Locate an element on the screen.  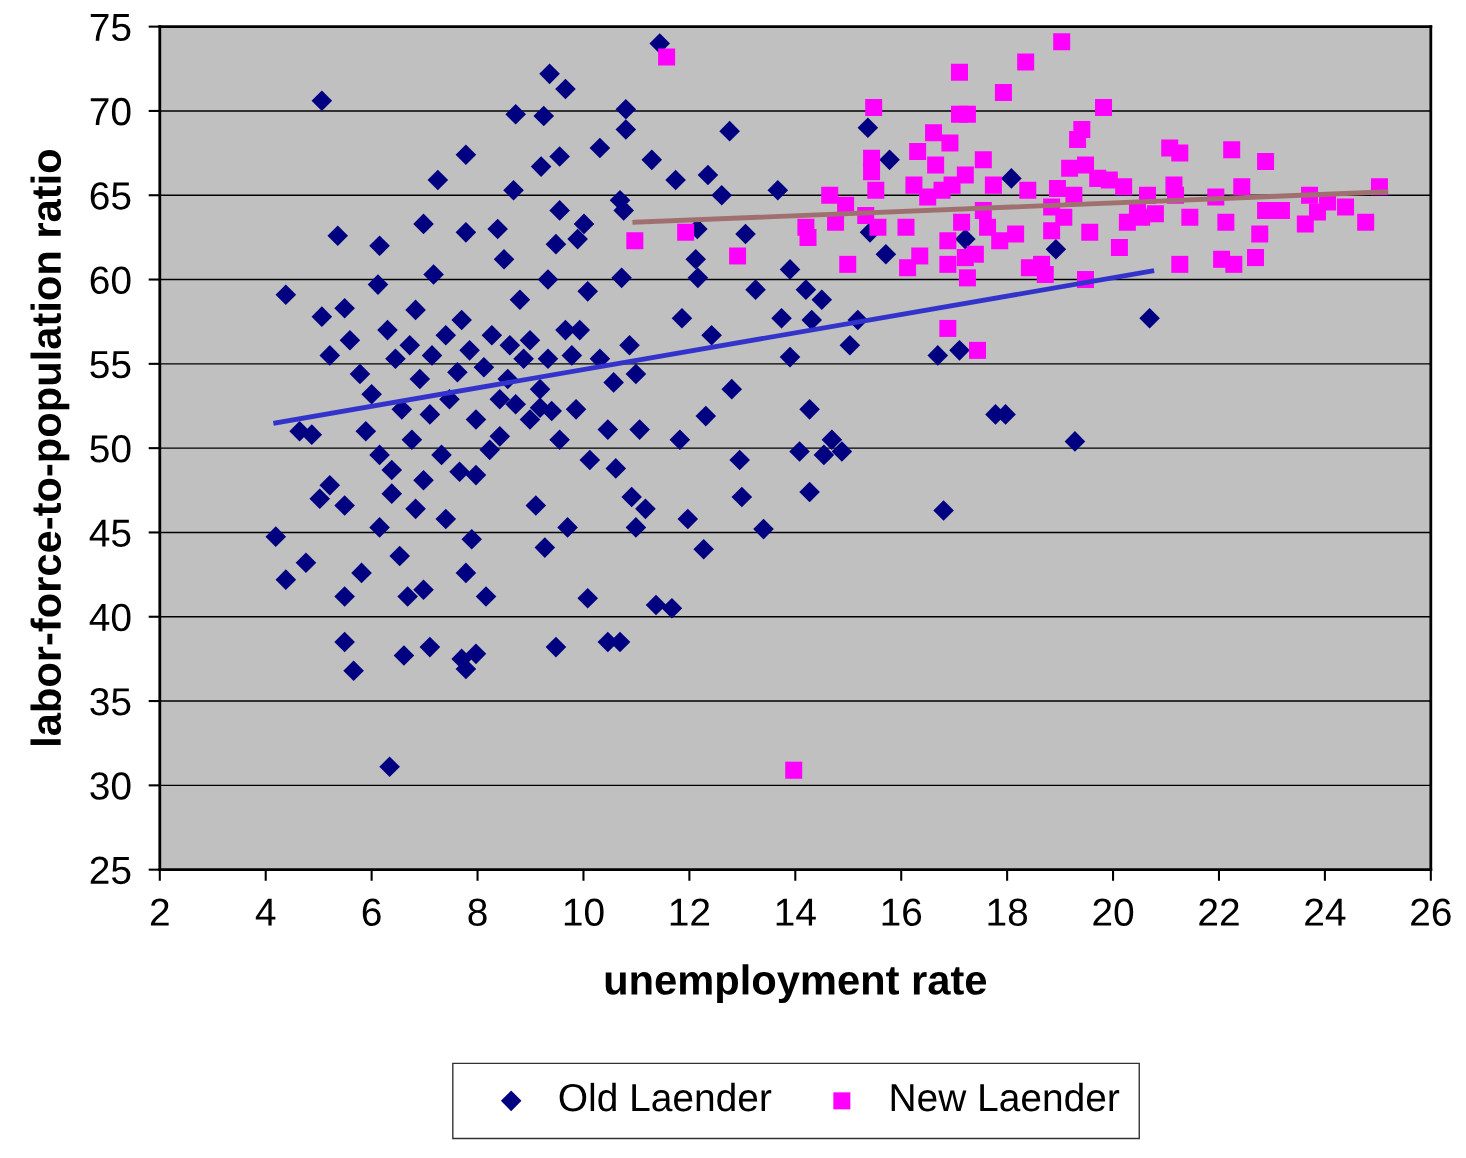
y-tick-label: 70 is located at coordinates (110, 111).